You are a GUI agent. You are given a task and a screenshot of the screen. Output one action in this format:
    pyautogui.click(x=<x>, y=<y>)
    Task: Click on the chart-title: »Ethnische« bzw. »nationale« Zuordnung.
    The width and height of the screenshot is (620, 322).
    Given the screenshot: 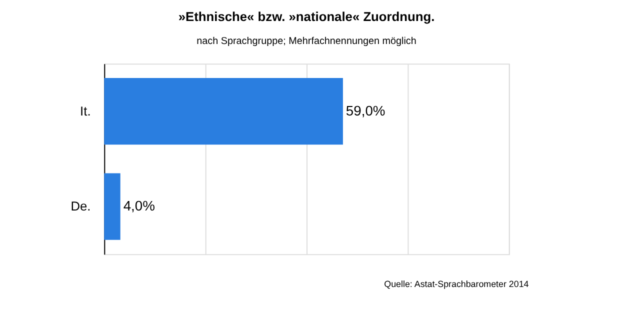 What is the action you would take?
    pyautogui.click(x=306, y=16)
    